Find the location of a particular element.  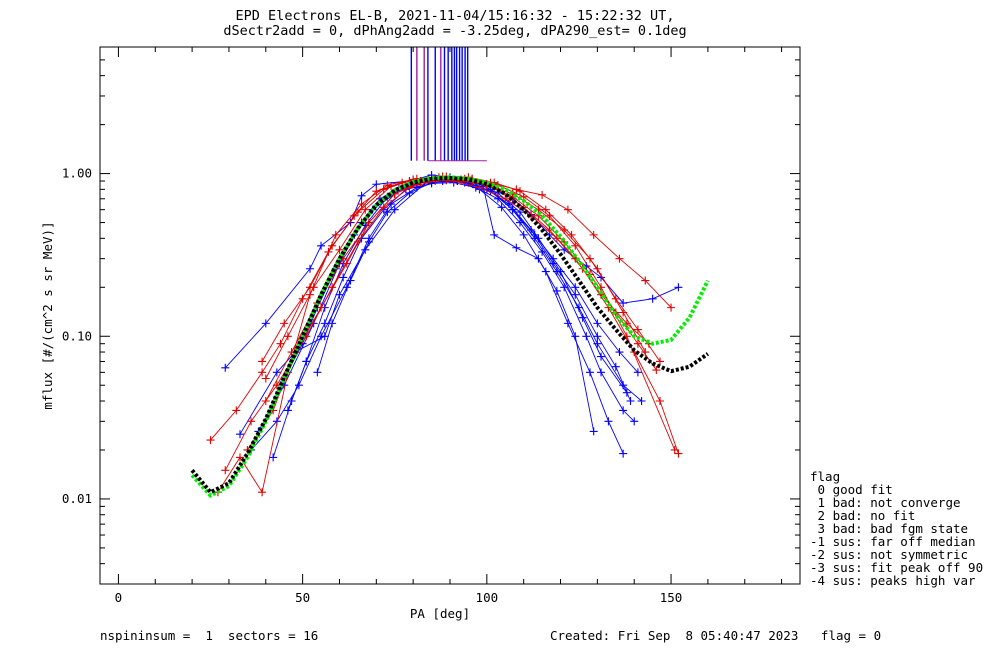

legend-item: -4 sus: peaks high var is located at coordinates (893, 580).